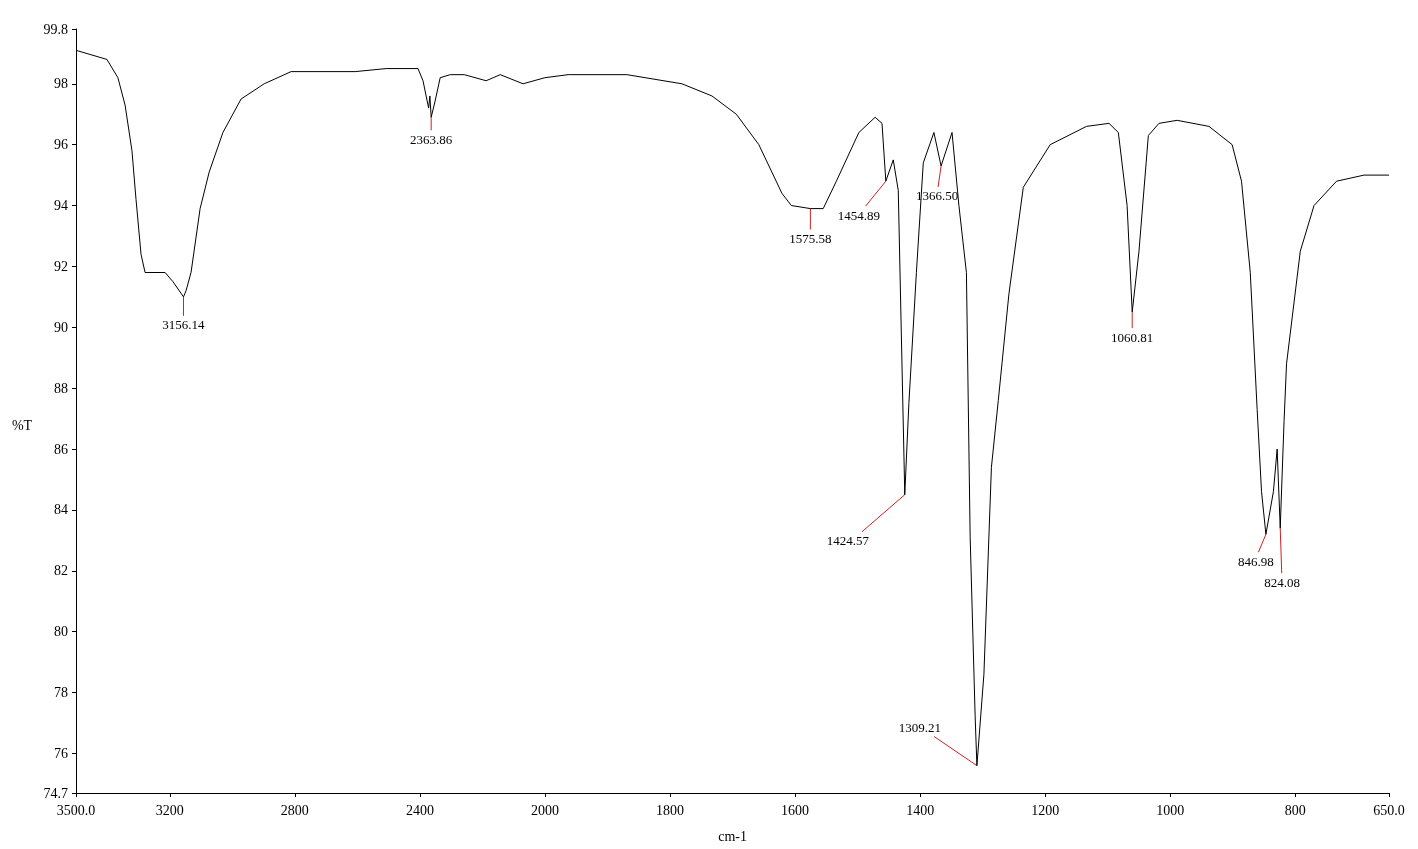 This screenshot has width=1418, height=849. What do you see at coordinates (61, 206) in the screenshot?
I see `y-tick-label: 94` at bounding box center [61, 206].